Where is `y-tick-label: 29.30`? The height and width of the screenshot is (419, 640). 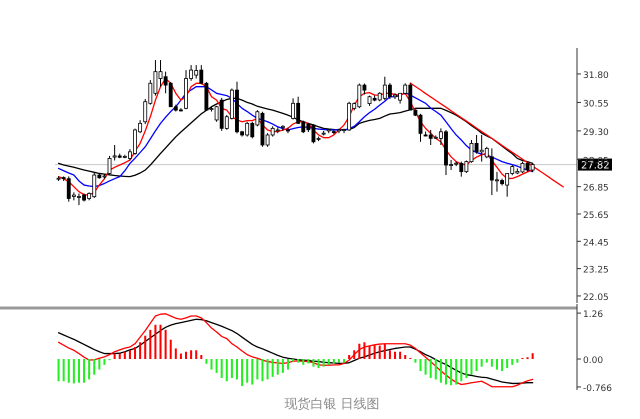
y-tick-label: 29.30 is located at coordinates (596, 133).